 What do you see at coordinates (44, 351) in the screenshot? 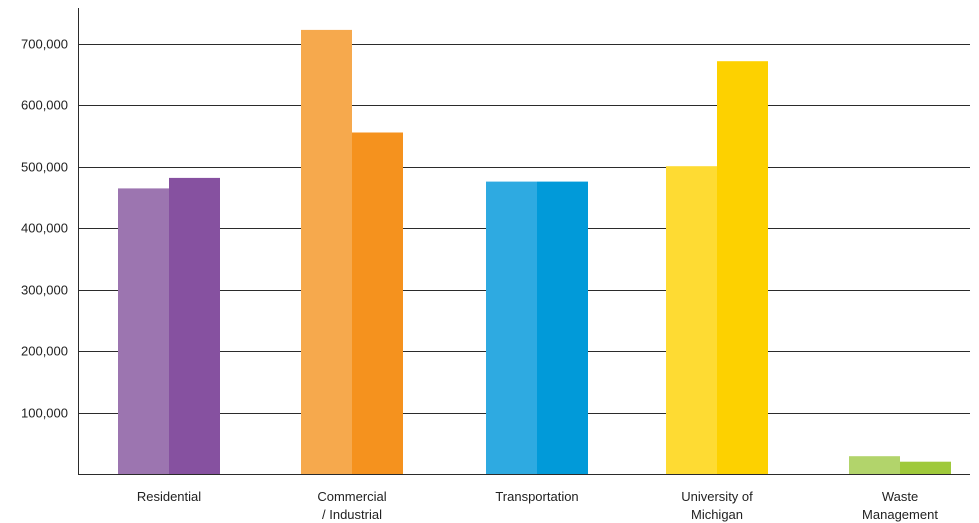
I see `y-tick-label: 200,000` at bounding box center [44, 351].